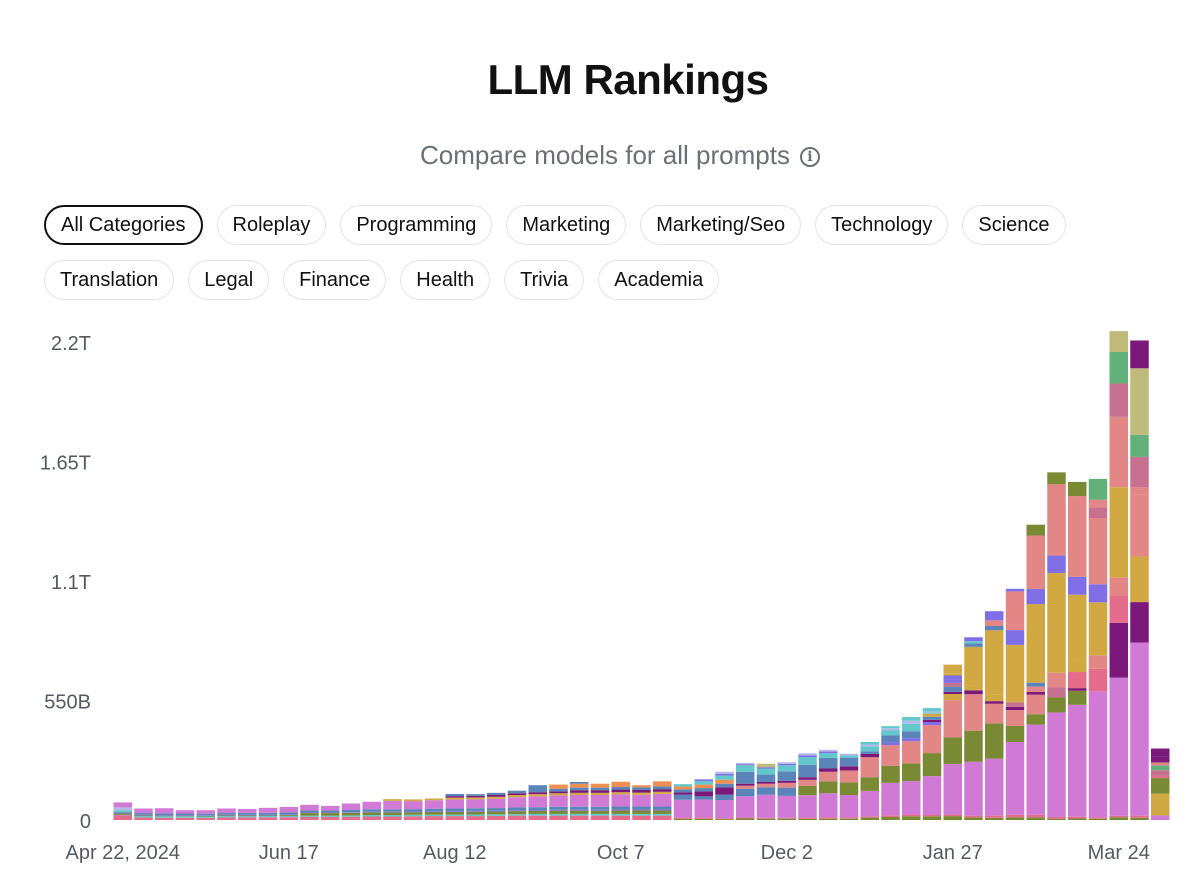 The image size is (1200, 888). What do you see at coordinates (445, 280) in the screenshot?
I see `category-chip-health: Health` at bounding box center [445, 280].